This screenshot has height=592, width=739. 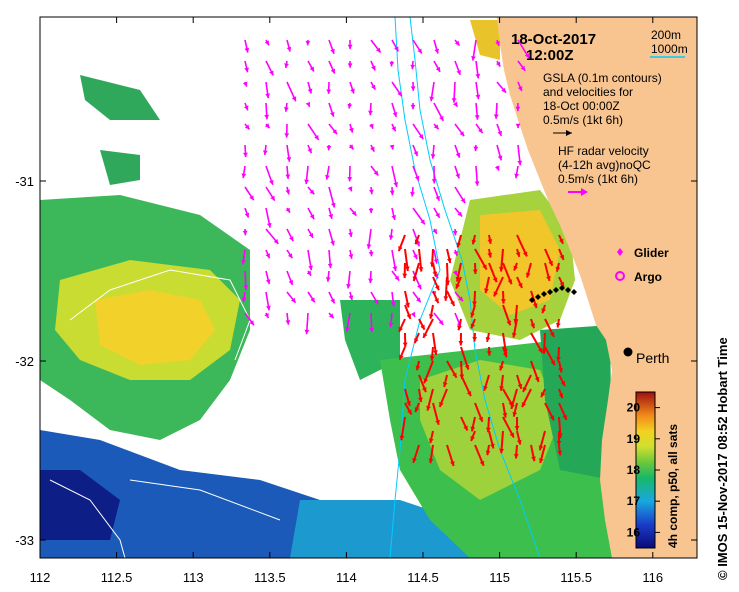 What do you see at coordinates (673, 486) in the screenshot?
I see `colorbar-label: 4h comp, p50, all sats` at bounding box center [673, 486].